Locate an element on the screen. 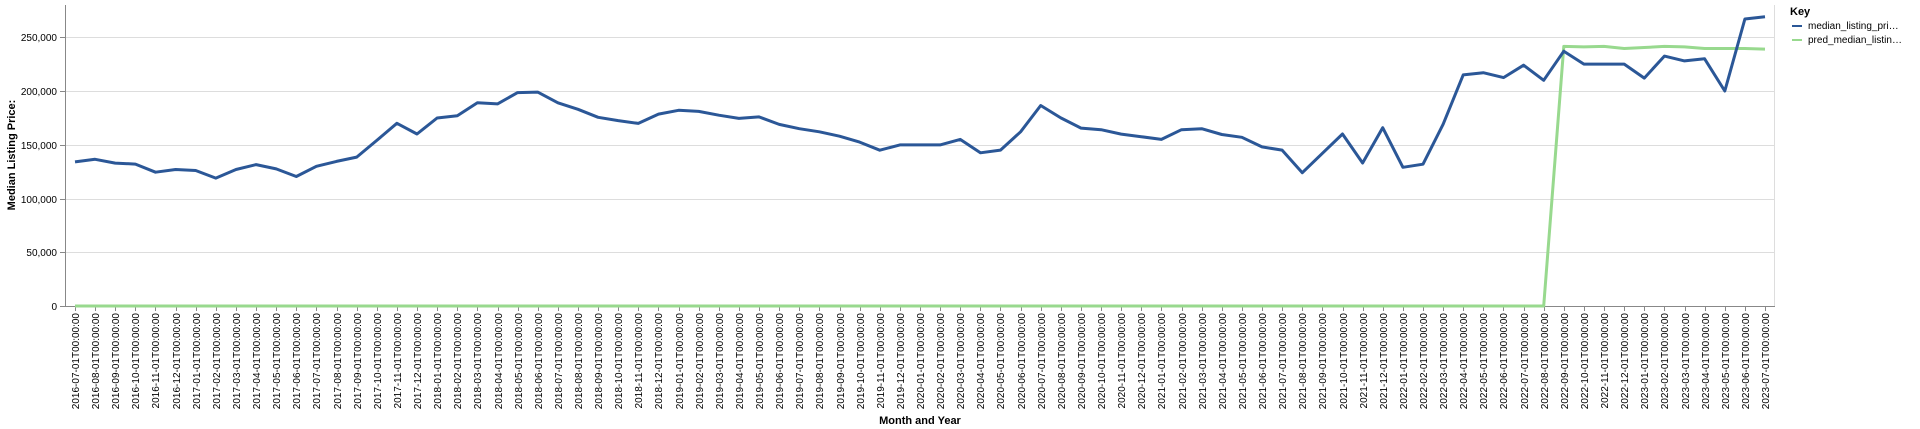  x-tick-label: 2017-07-01T00:00:00 is located at coordinates (317, 361).